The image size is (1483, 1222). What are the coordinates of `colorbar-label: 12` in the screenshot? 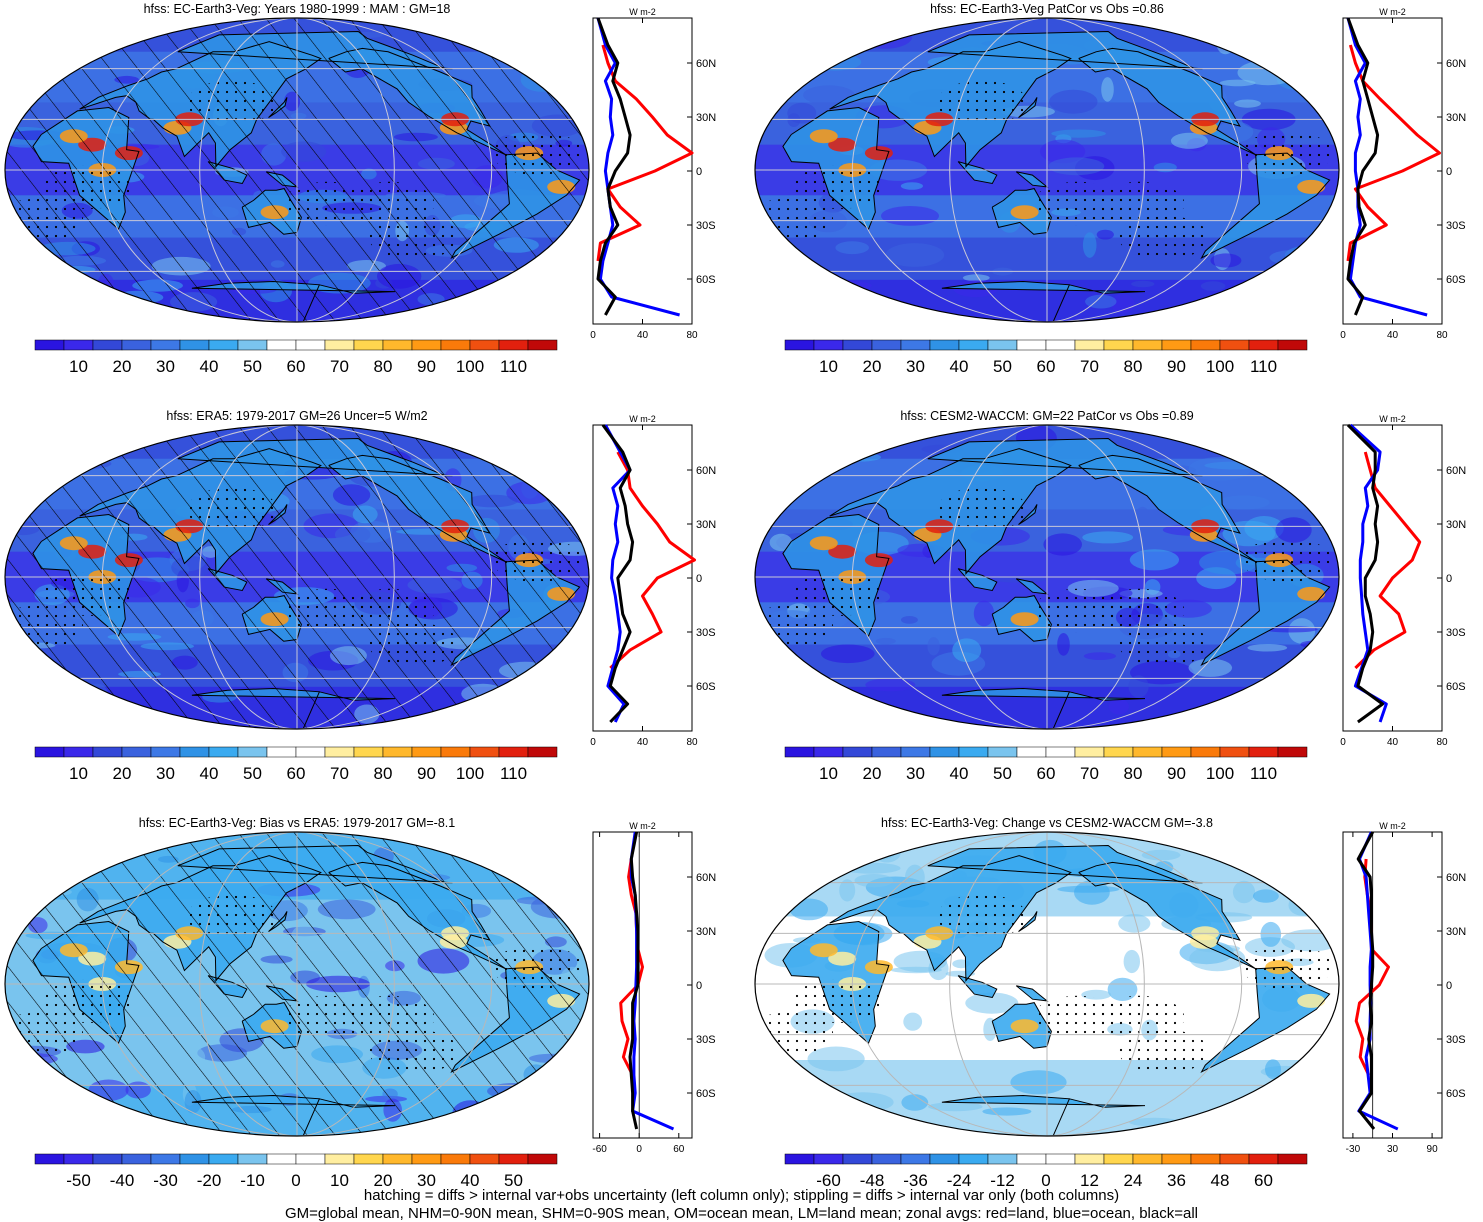 It's located at (1089, 1180).